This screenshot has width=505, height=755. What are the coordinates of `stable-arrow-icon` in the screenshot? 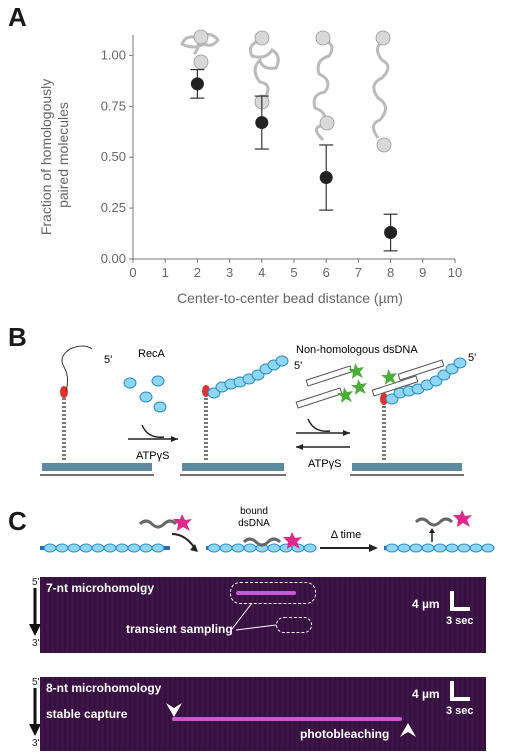 It's located at (174, 710).